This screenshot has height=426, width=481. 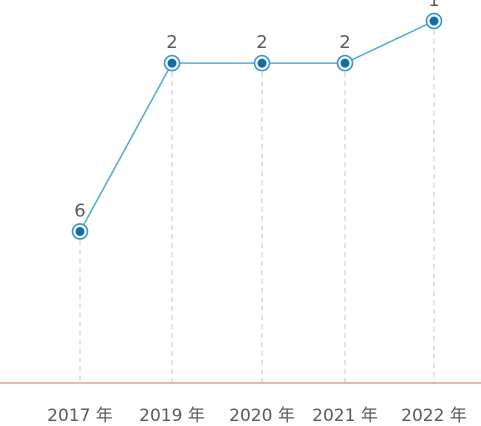 What do you see at coordinates (171, 42) in the screenshot?
I see `value-label-1: 2` at bounding box center [171, 42].